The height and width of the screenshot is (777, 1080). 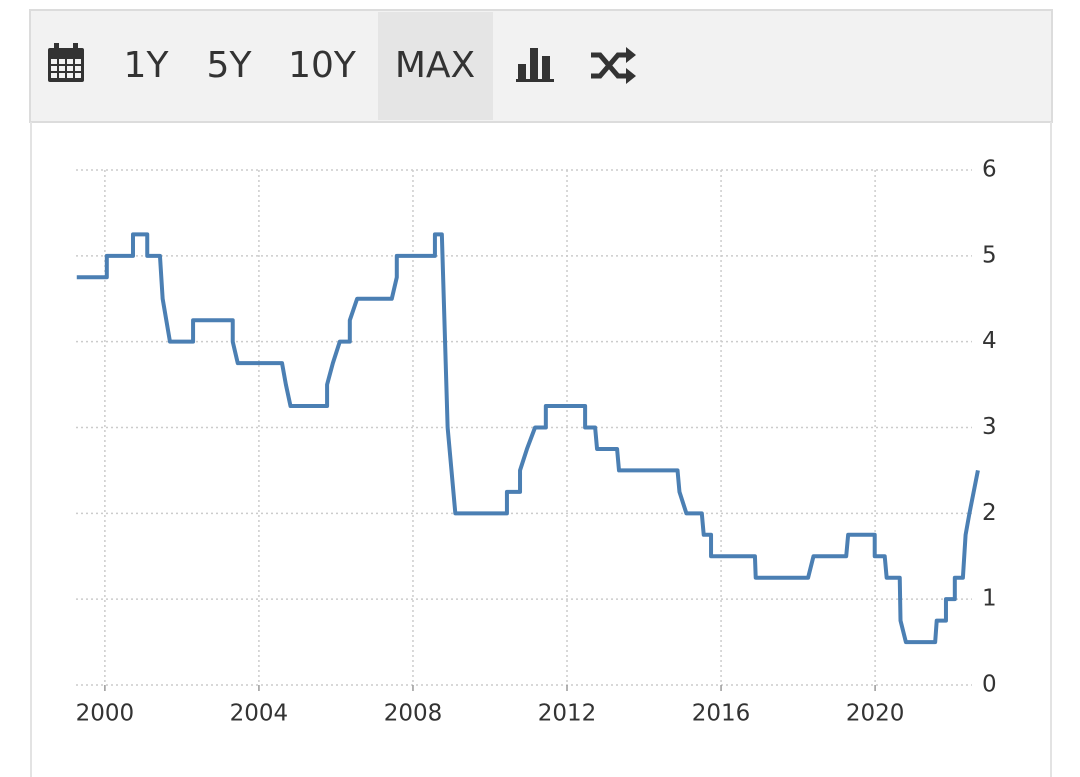 What do you see at coordinates (66, 62) in the screenshot?
I see `calendar-icon` at bounding box center [66, 62].